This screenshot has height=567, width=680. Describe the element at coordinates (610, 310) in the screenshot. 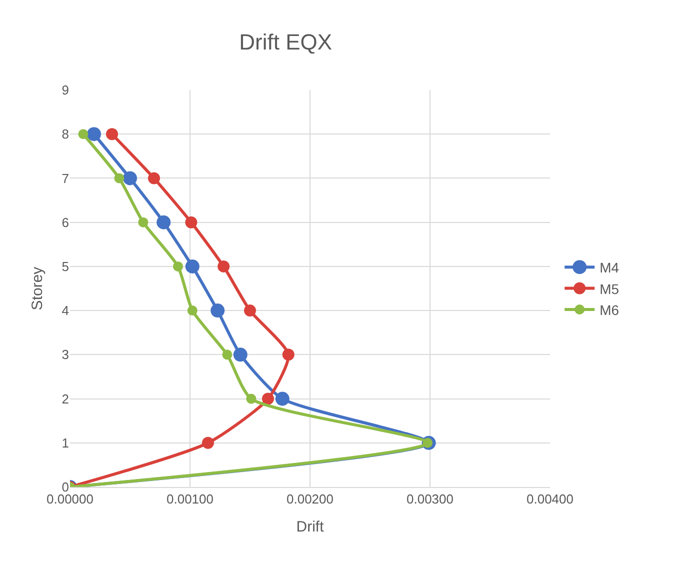

I see `legend-label: M6` at that location.